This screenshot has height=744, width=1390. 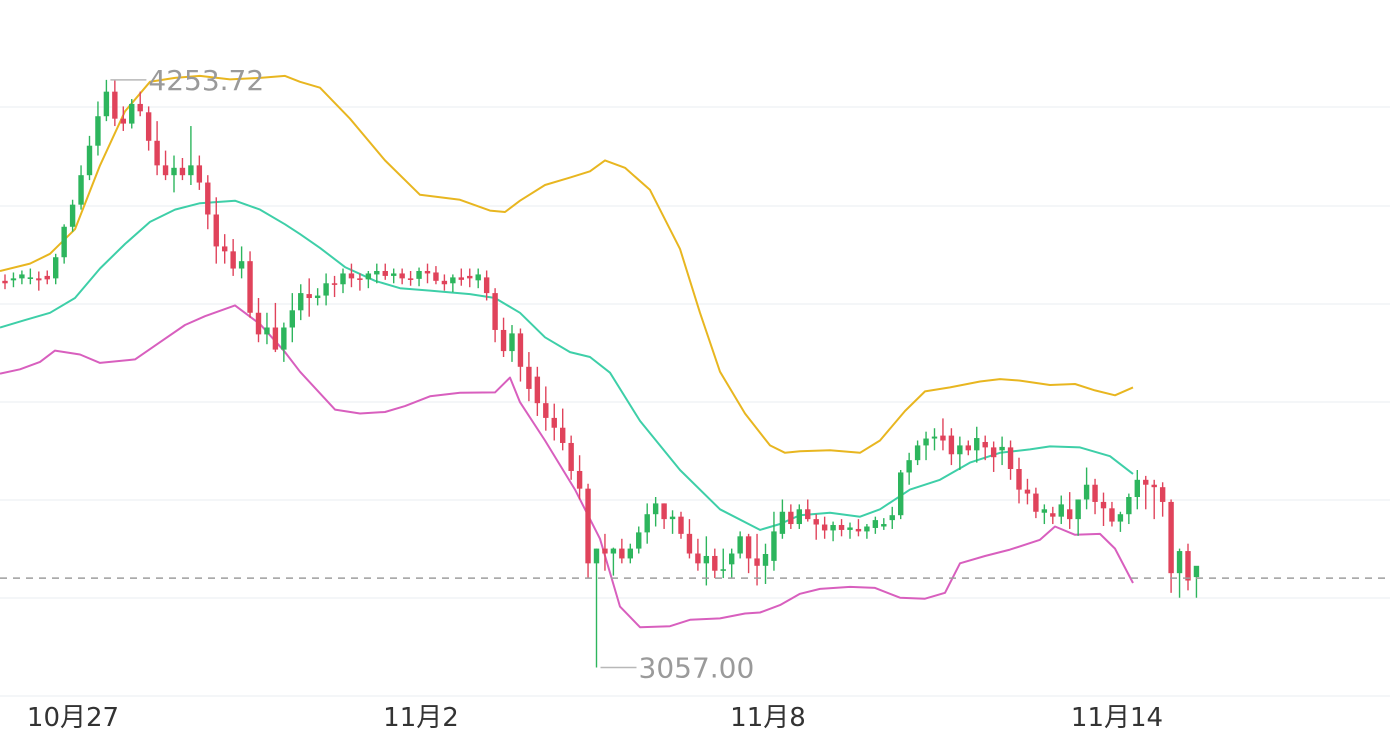 What do you see at coordinates (1117, 718) in the screenshot?
I see `x-tick-label: 11月14` at bounding box center [1117, 718].